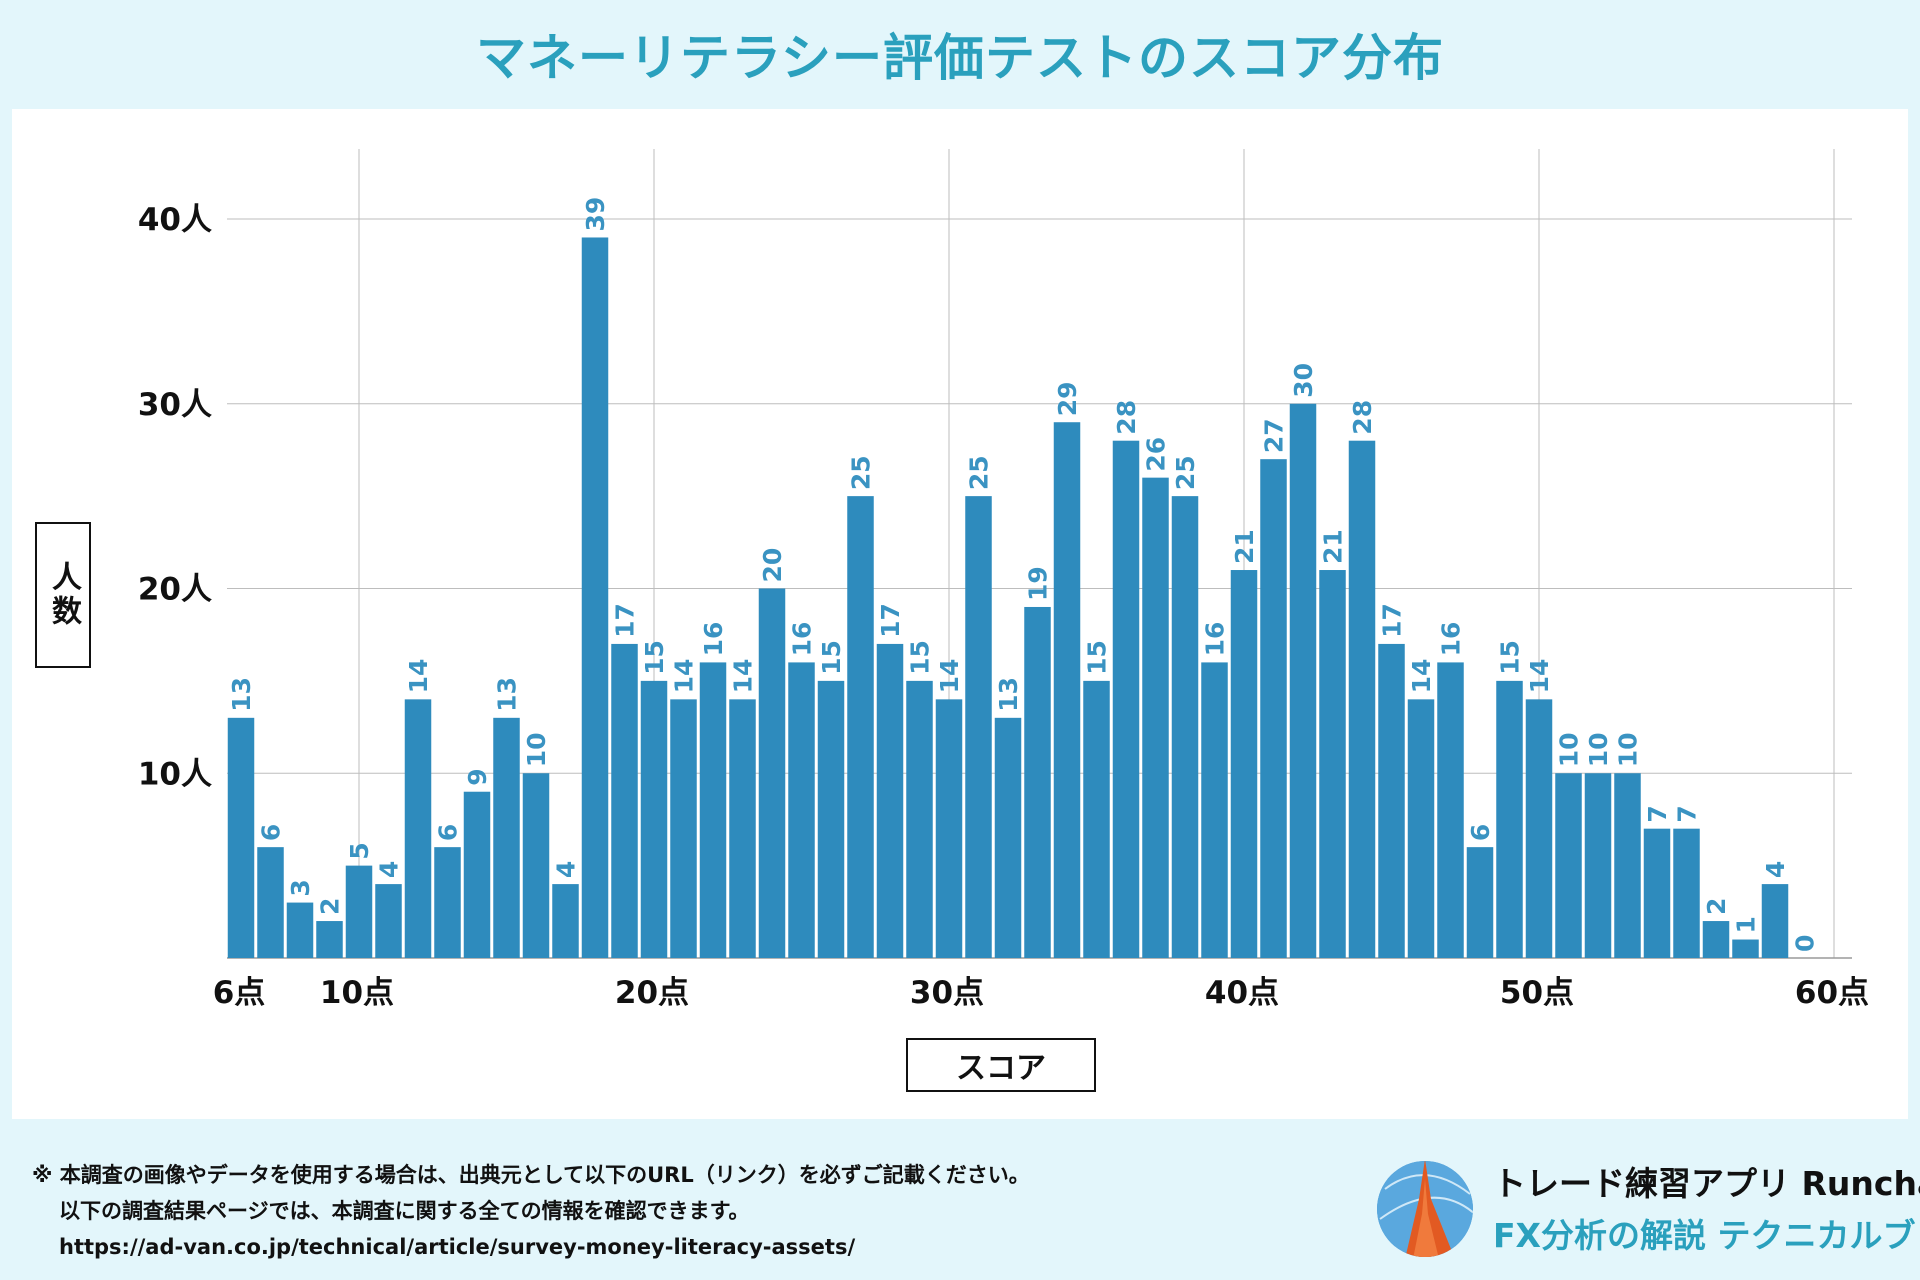 The width and height of the screenshot is (1920, 1280). Describe the element at coordinates (947, 993) in the screenshot. I see `x-tick-label: 30点` at that location.